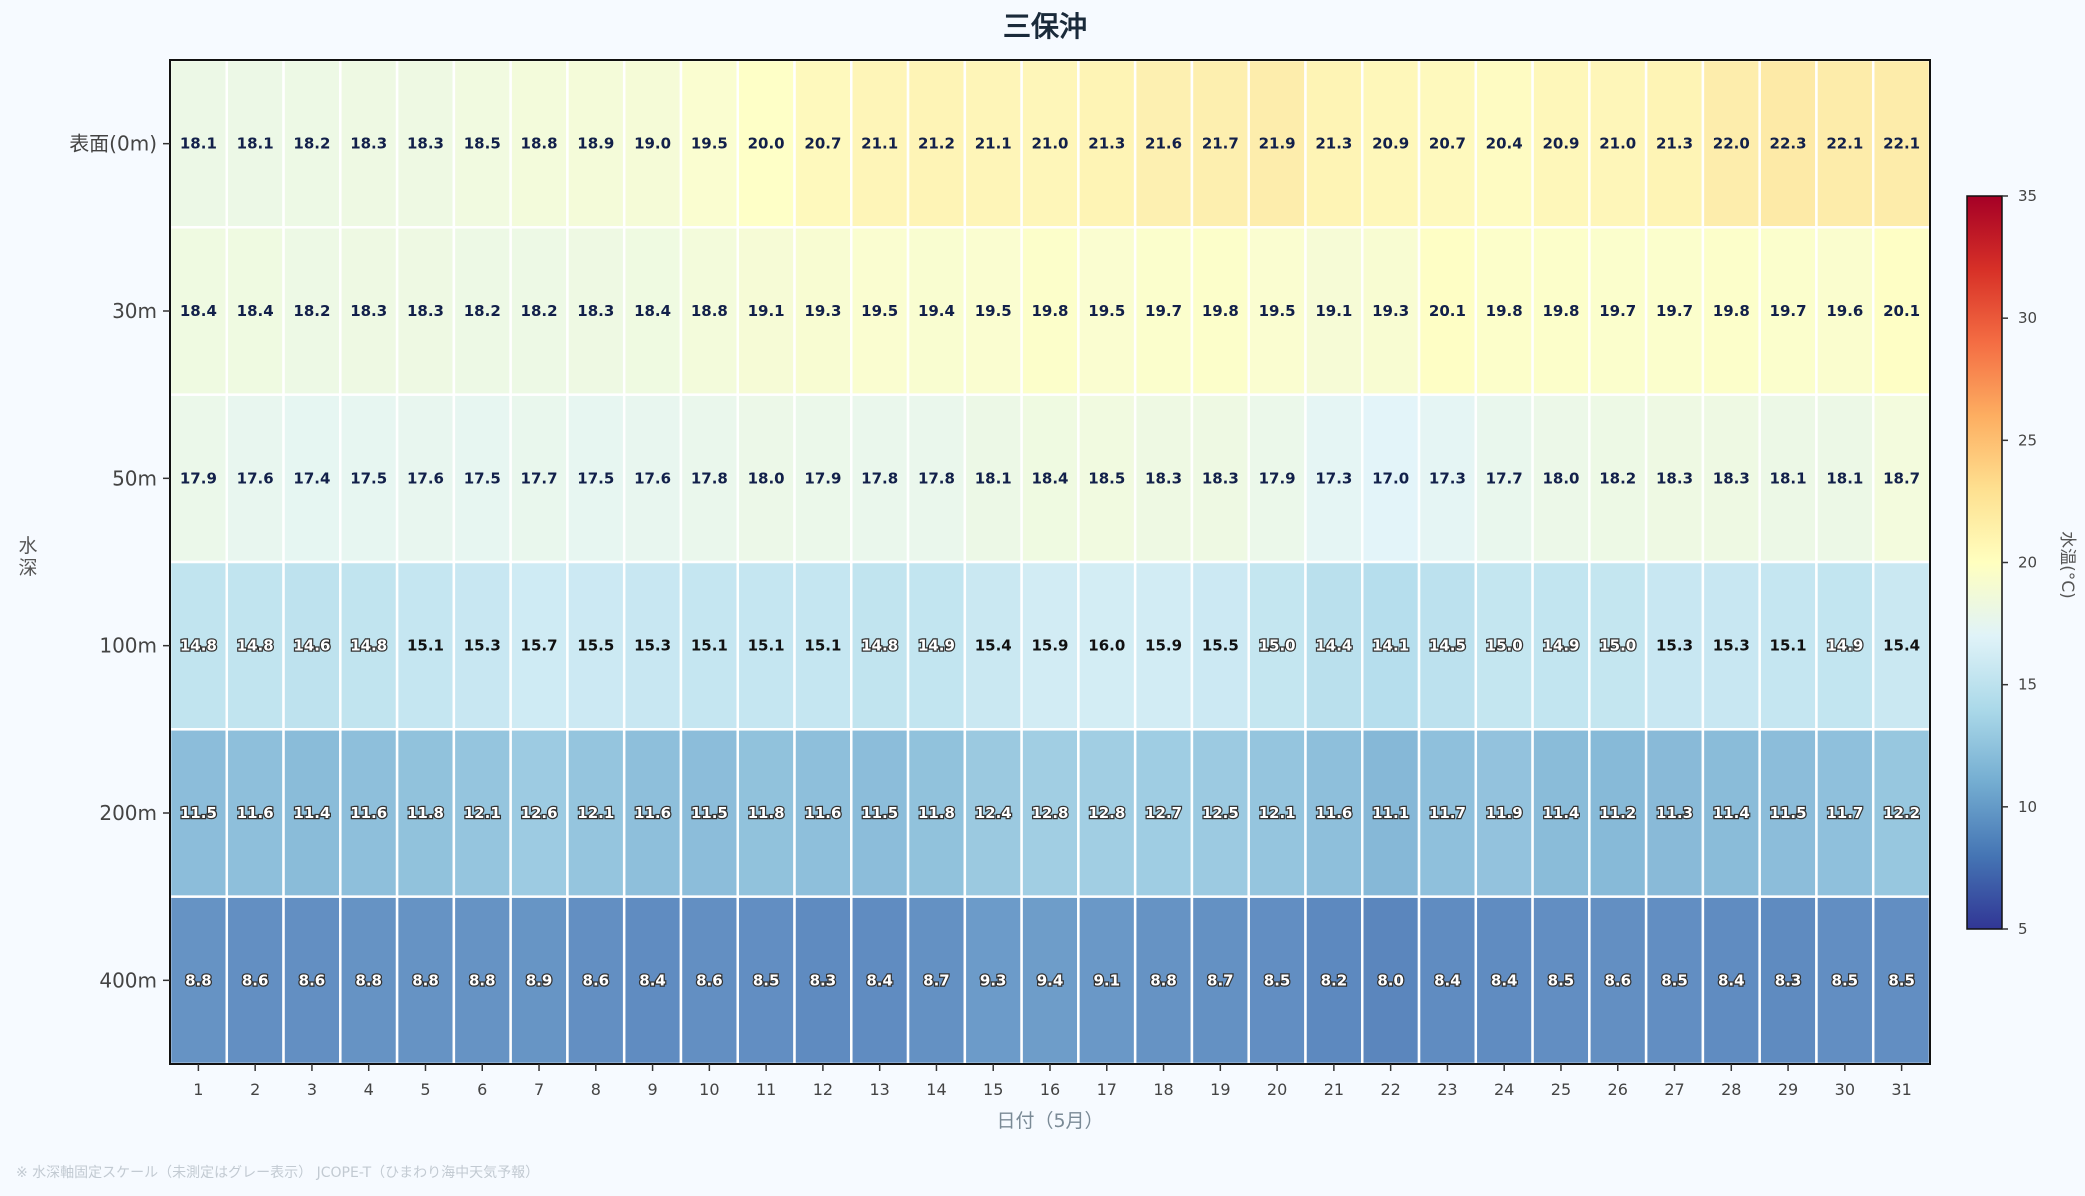  Describe the element at coordinates (1220, 813) in the screenshot. I see `cell-value-label: 12.5` at that location.